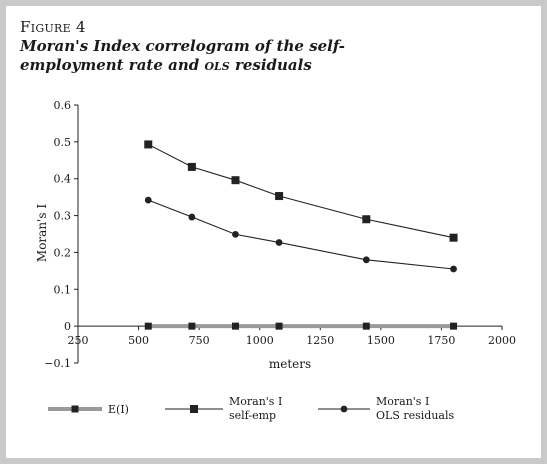  Describe the element at coordinates (63, 216) in the screenshot. I see `y-tick-label: 0.3` at that location.